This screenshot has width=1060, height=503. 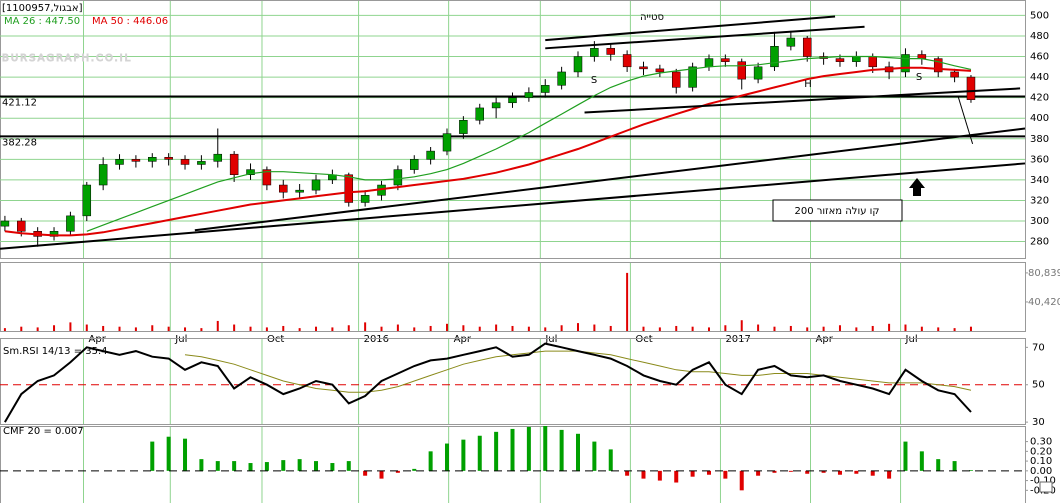 What do you see at coordinates (917, 187) in the screenshot?
I see `arrow` at bounding box center [917, 187].